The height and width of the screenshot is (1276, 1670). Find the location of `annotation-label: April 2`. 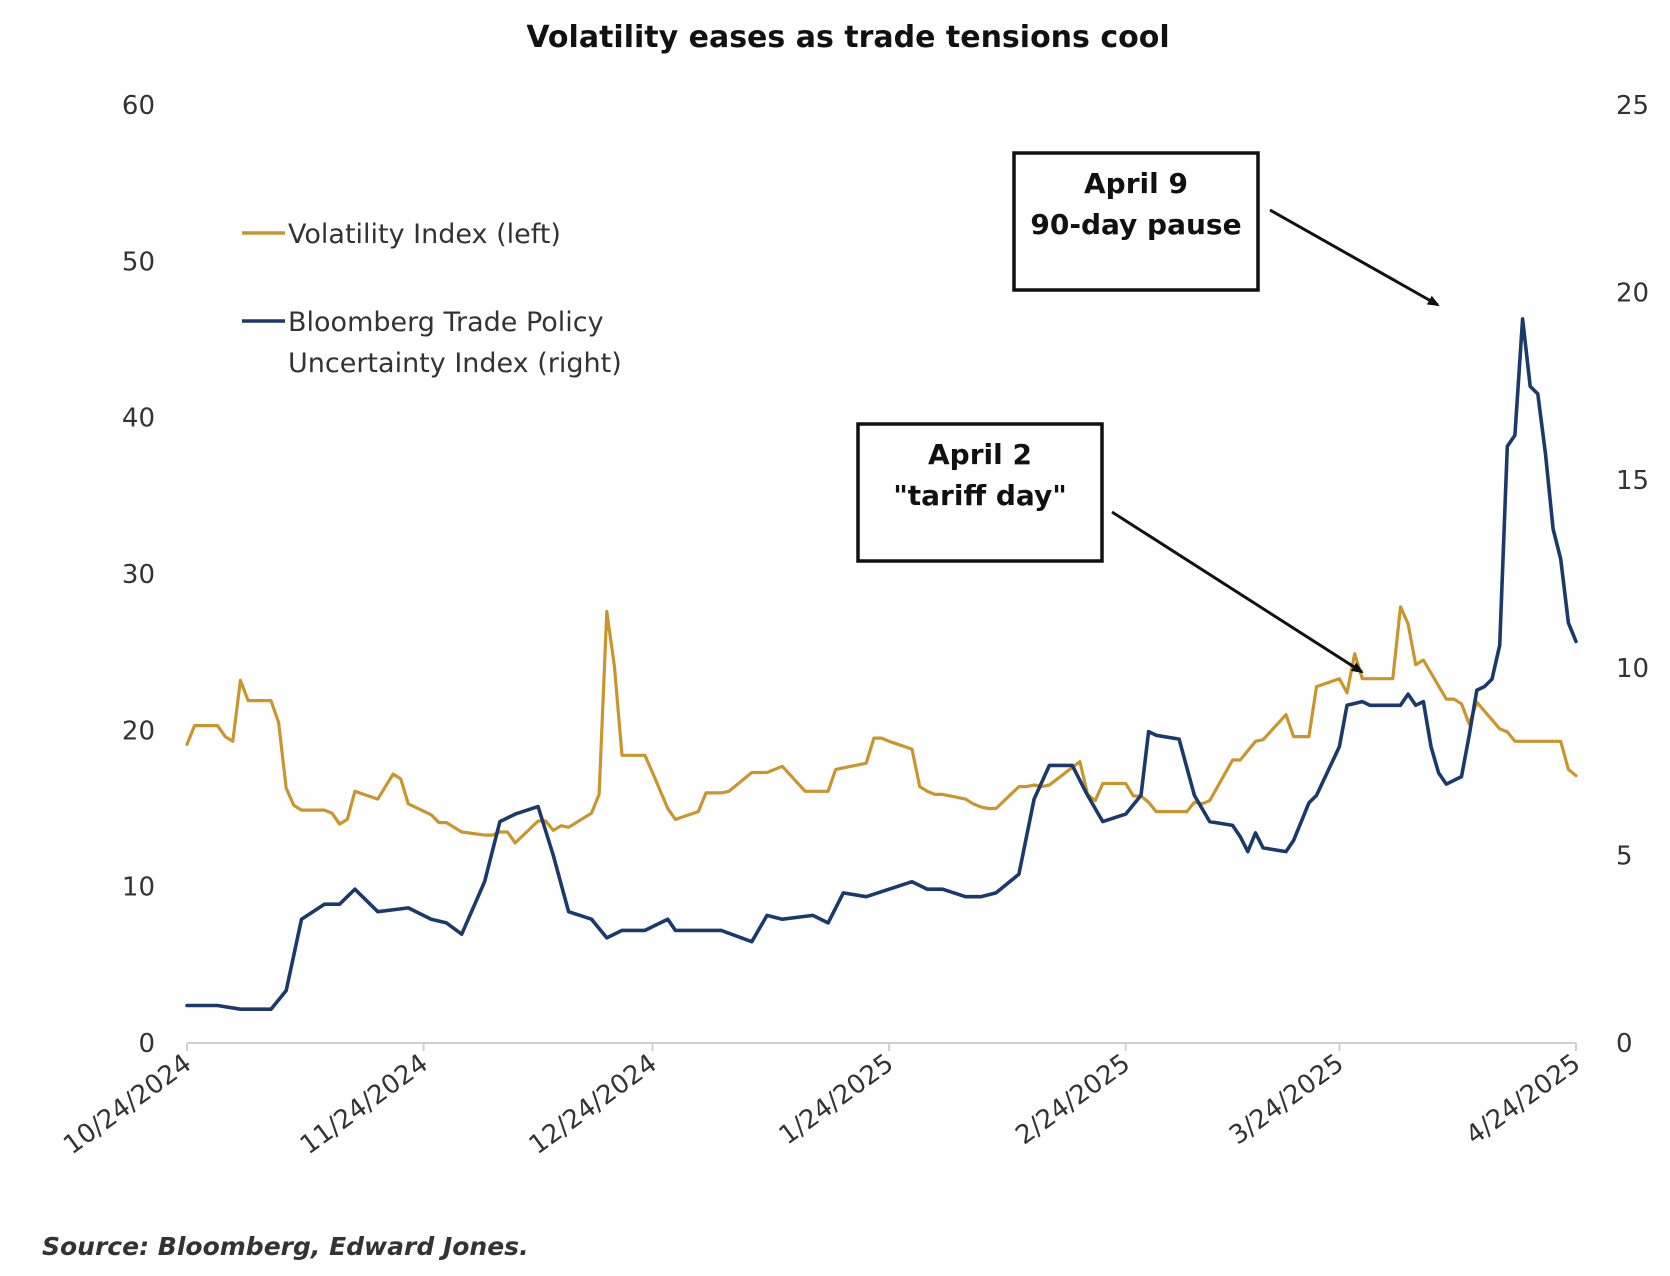

annotation-label: April 2 is located at coordinates (980, 454).